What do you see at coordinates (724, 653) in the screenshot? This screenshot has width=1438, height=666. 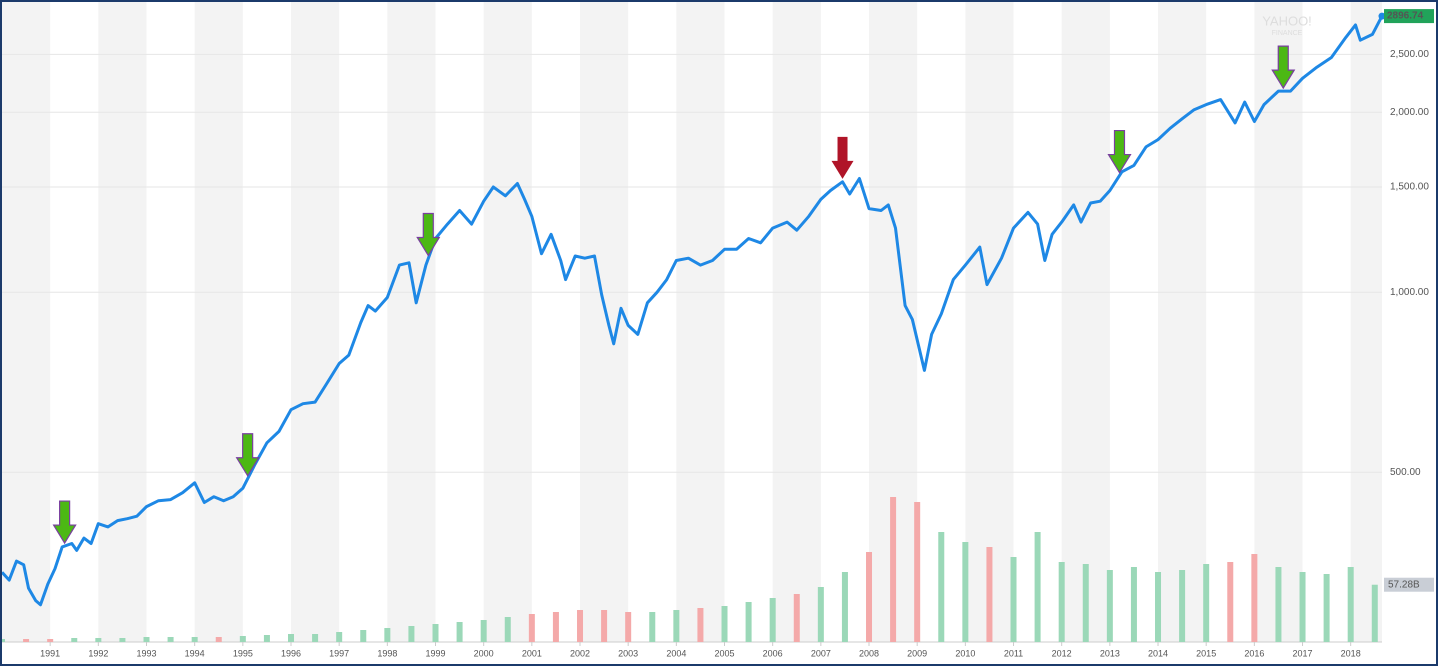 I see `x-tick-label: 2005` at bounding box center [724, 653].